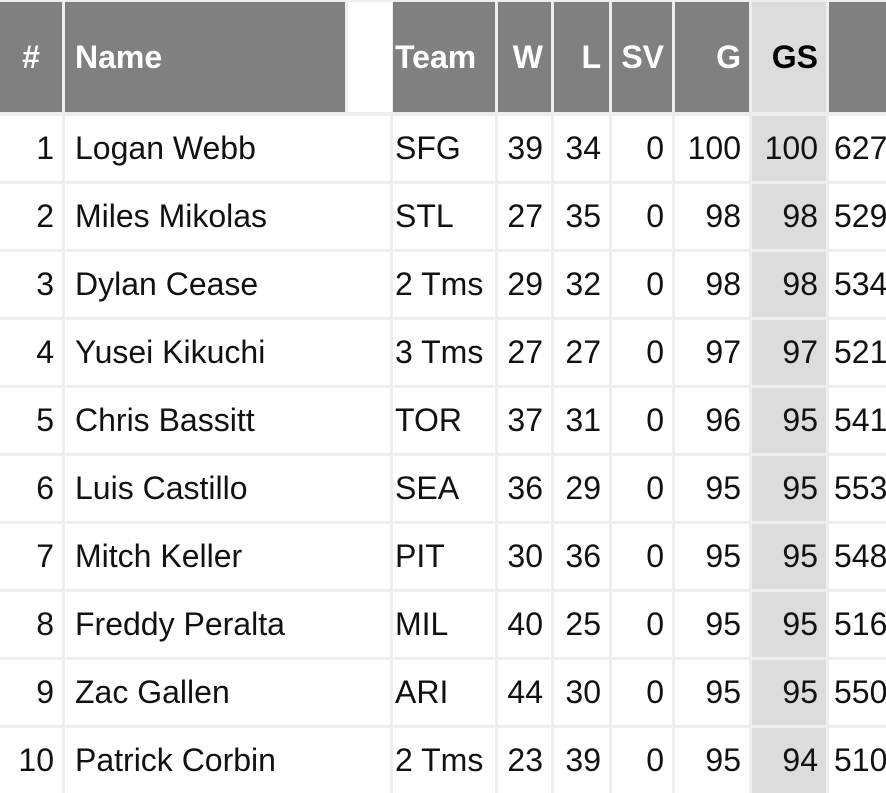  Describe the element at coordinates (444, 420) in the screenshot. I see `cell-team: TOR` at that location.